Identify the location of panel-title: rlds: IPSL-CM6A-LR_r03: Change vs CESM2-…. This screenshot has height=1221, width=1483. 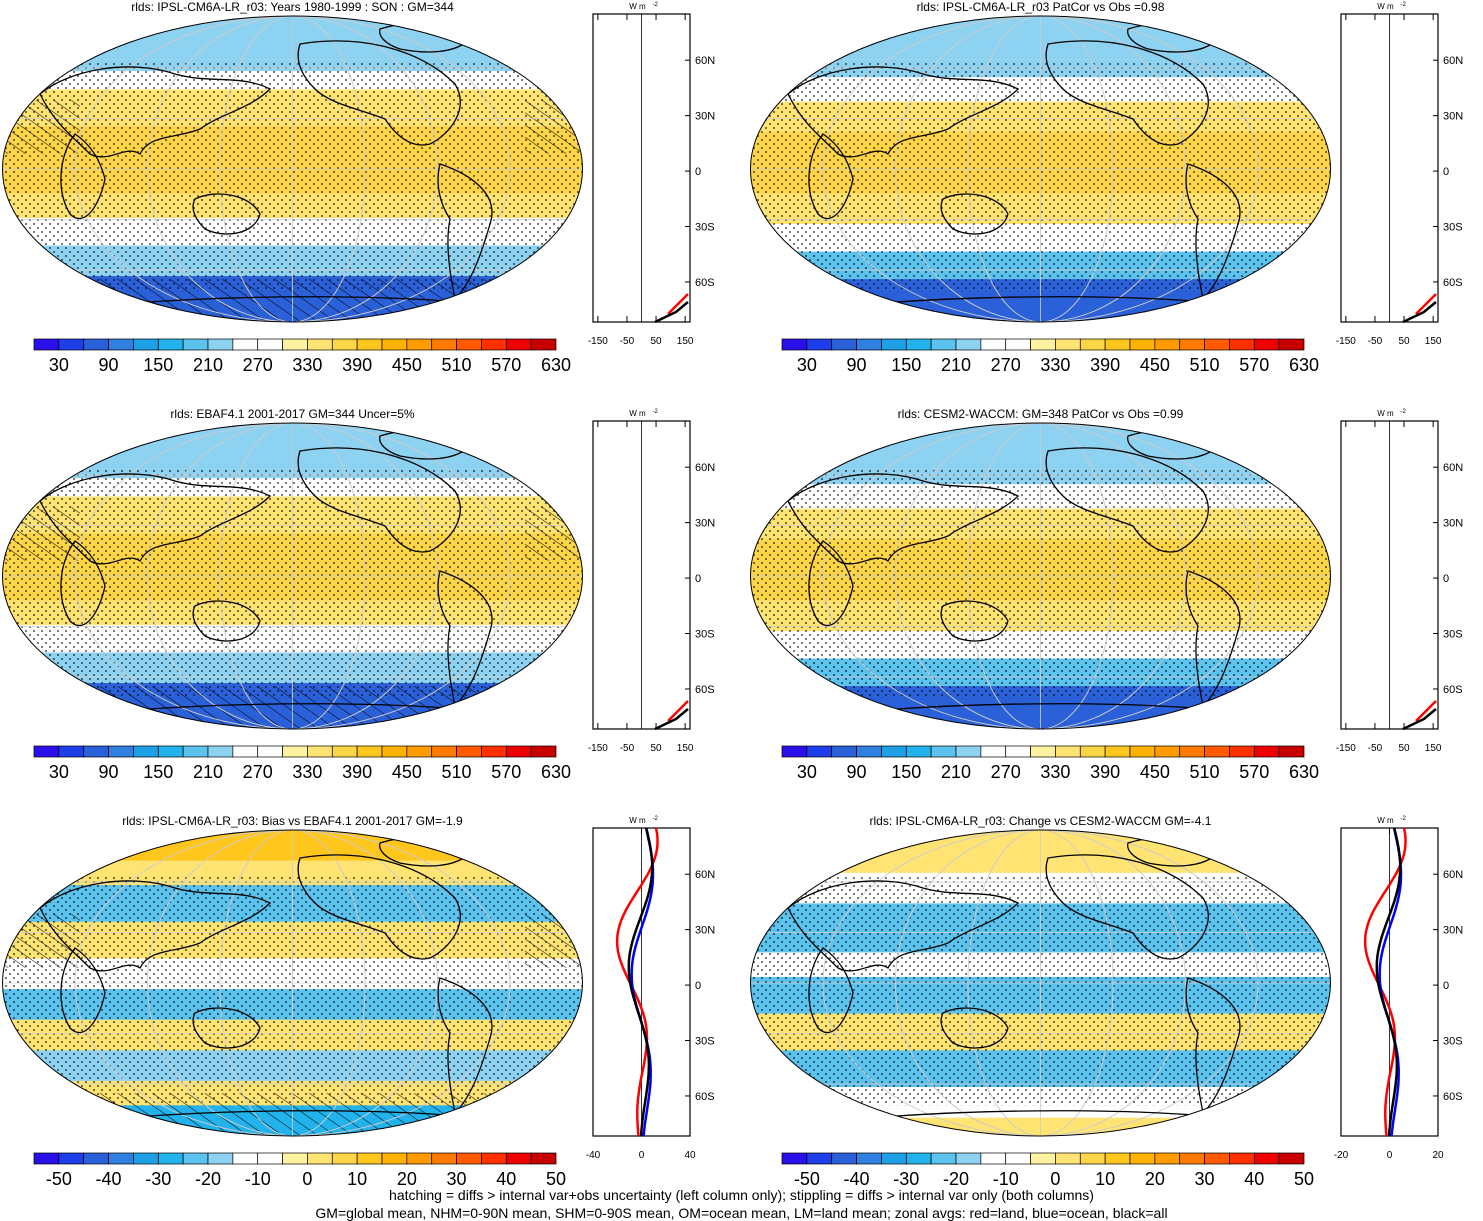
(1040, 821).